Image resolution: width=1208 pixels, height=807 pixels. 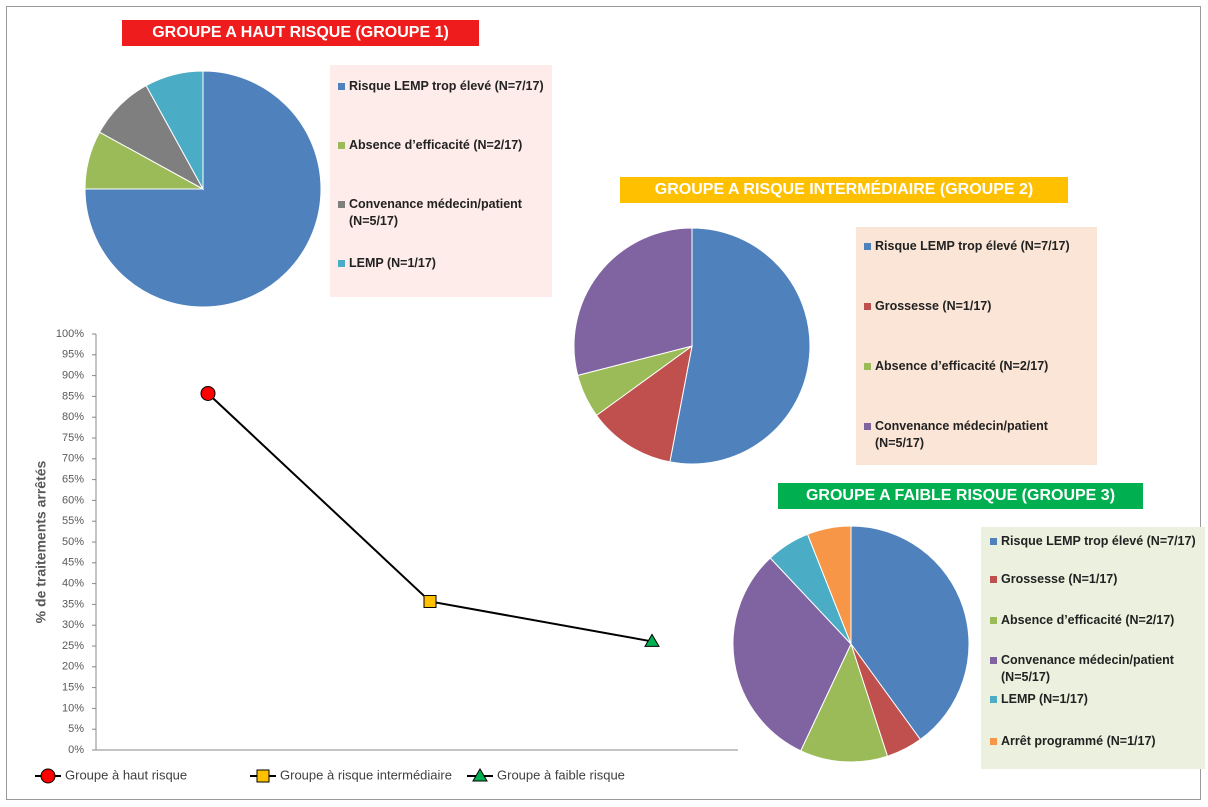 I want to click on y-tick-label: 30%, so click(x=73, y=625).